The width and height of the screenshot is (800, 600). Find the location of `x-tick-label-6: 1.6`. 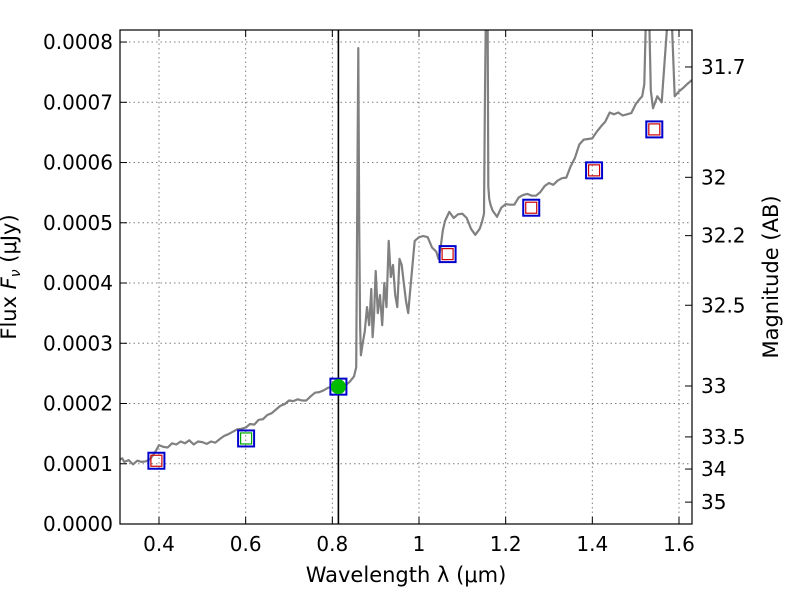

x-tick-label-6: 1.6 is located at coordinates (679, 544).